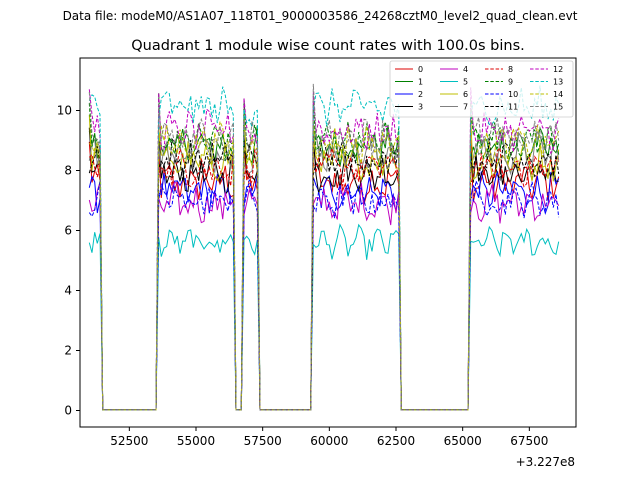 The height and width of the screenshot is (480, 640). What do you see at coordinates (329, 441) in the screenshot?
I see `x-tick-label-3: 60000` at bounding box center [329, 441].